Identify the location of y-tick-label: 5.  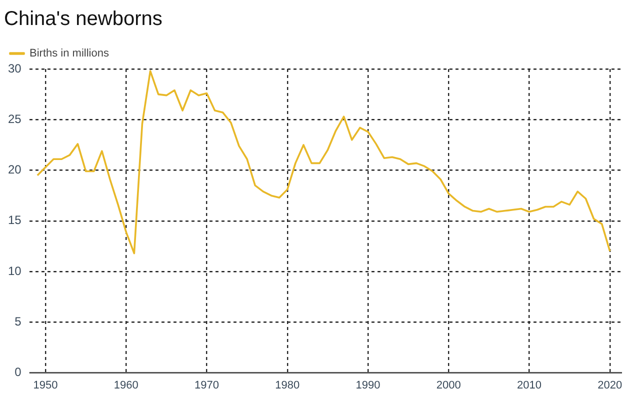
(18, 321).